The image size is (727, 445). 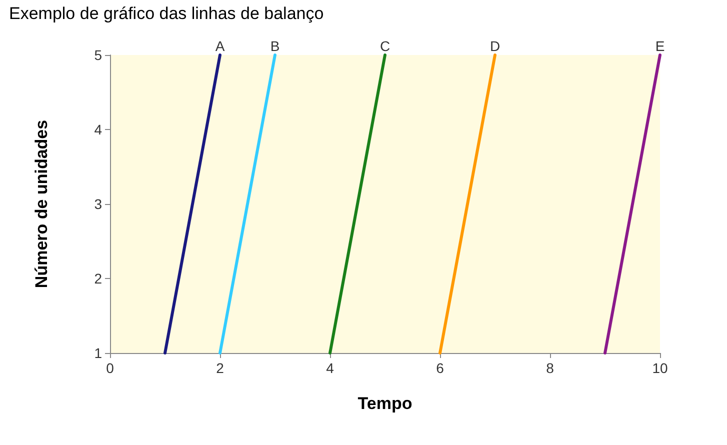 I want to click on x-tick-label: 0, so click(x=110, y=368).